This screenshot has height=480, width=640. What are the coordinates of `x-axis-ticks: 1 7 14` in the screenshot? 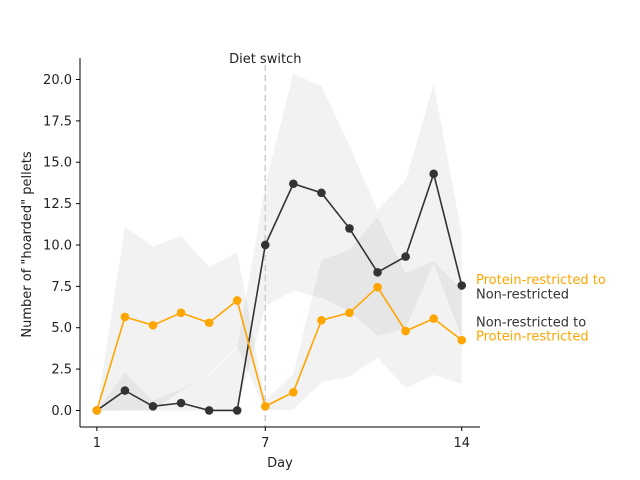 It's located at (281, 439).